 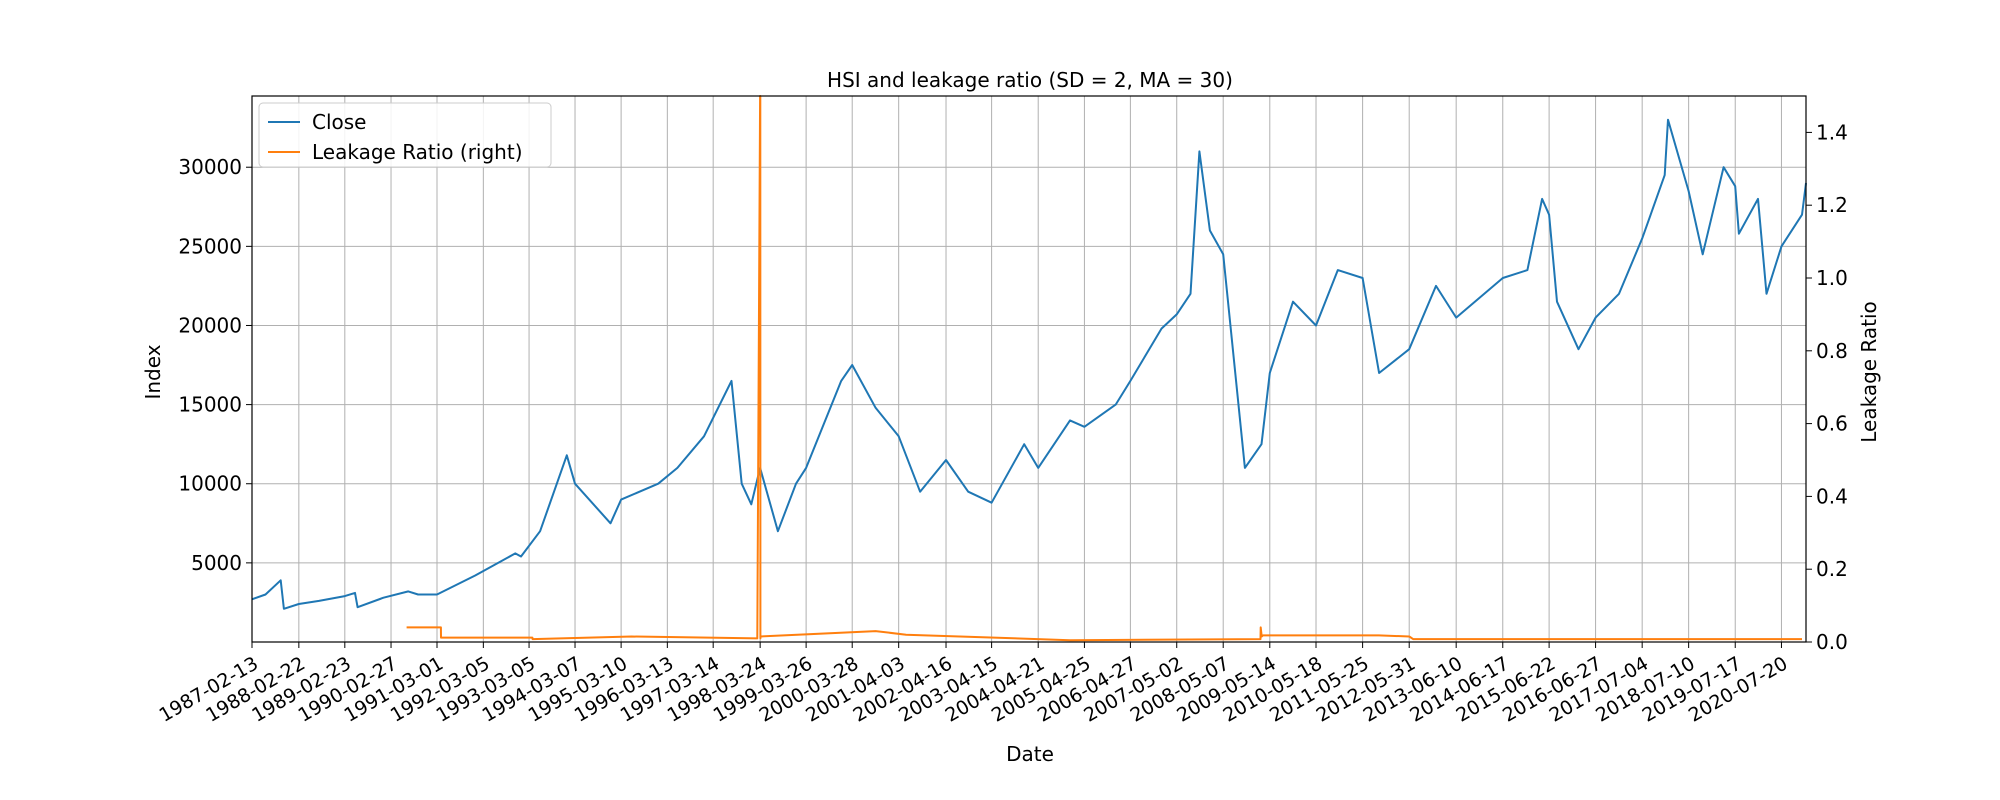 What do you see at coordinates (210, 484) in the screenshot?
I see `y-left-tick-label: 10000` at bounding box center [210, 484].